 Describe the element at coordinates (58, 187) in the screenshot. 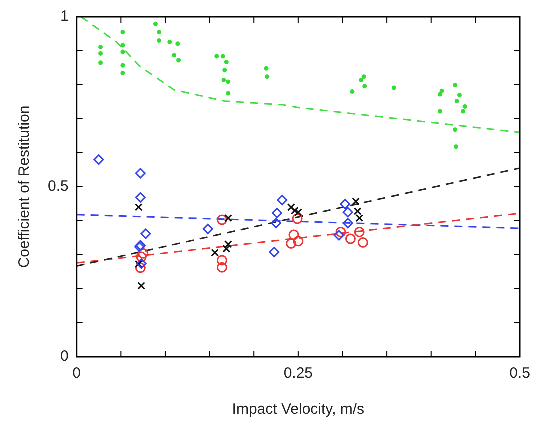

I see `y-tick-label: 0.5` at that location.